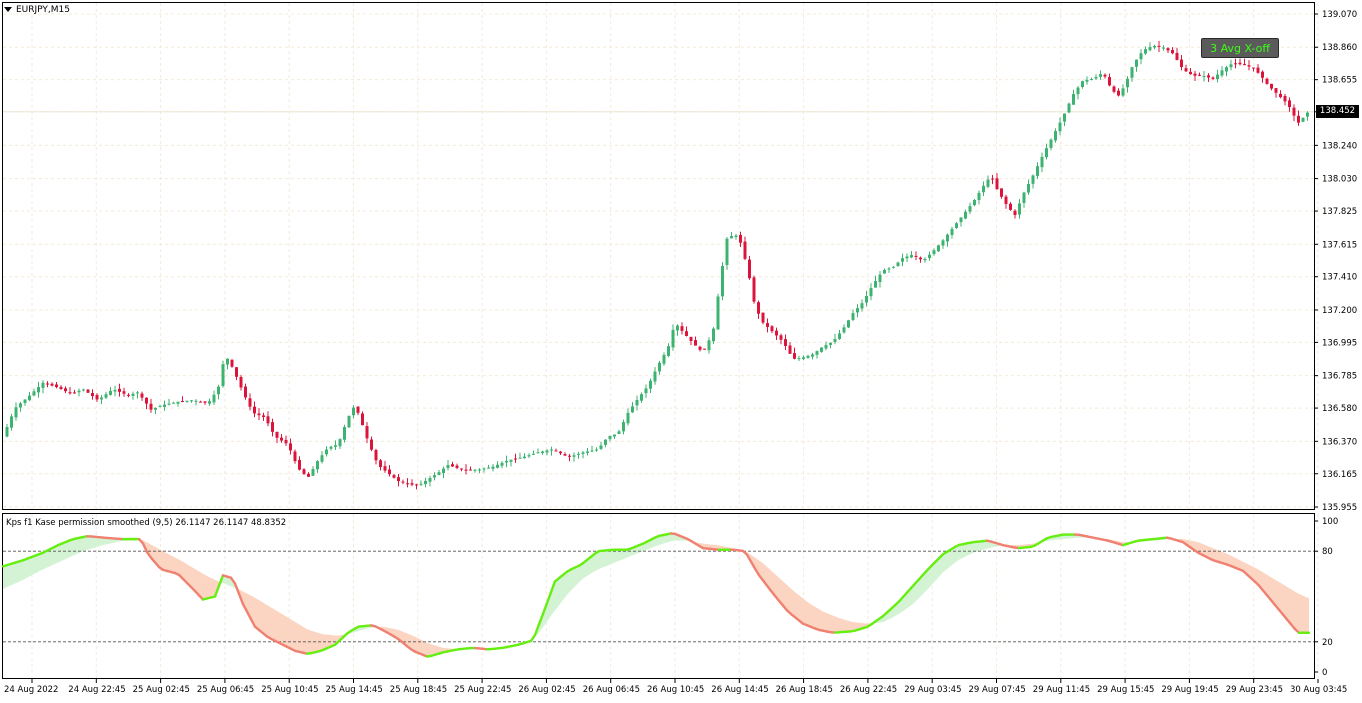 This screenshot has height=703, width=1362. I want to click on price-tick-label: 137.825, so click(1339, 212).